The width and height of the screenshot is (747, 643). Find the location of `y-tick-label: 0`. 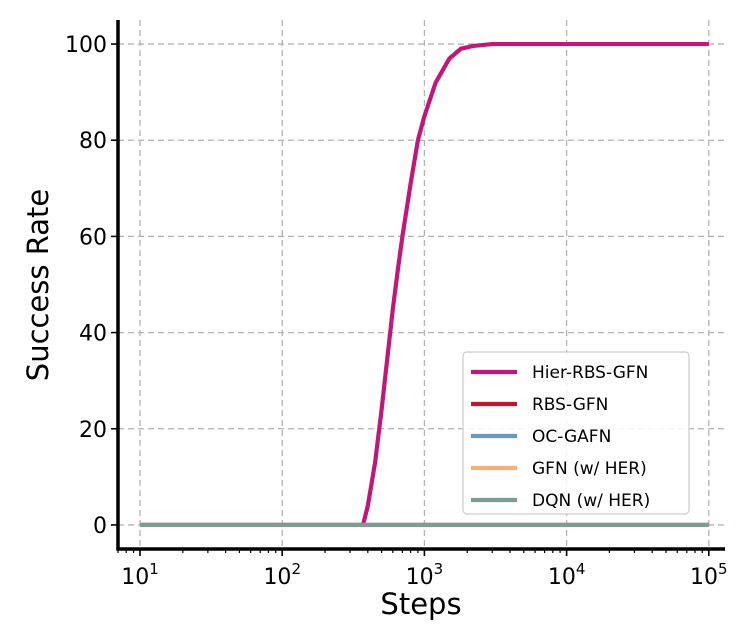

y-tick-label: 0 is located at coordinates (100, 526).